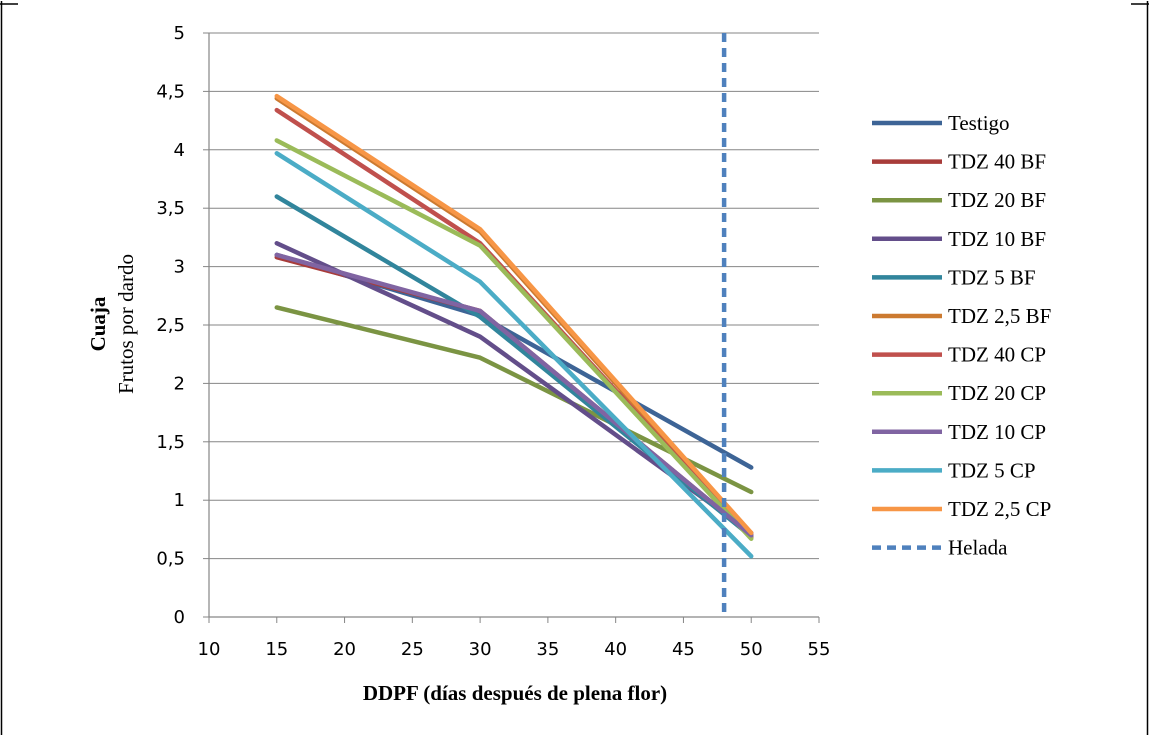  Describe the element at coordinates (179, 500) in the screenshot. I see `y-tick-label: 1` at that location.